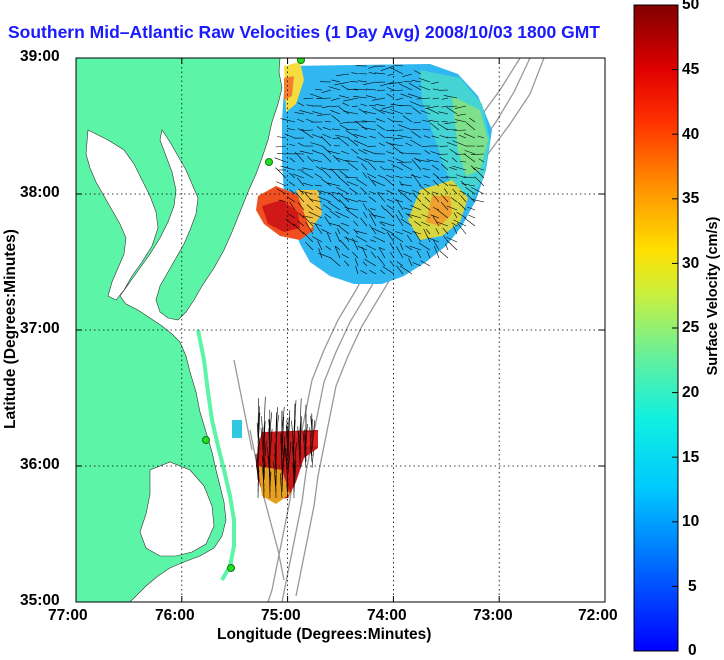 This screenshot has height=660, width=724. What do you see at coordinates (690, 458) in the screenshot?
I see `colorbar-tick-label: 15` at bounding box center [690, 458].